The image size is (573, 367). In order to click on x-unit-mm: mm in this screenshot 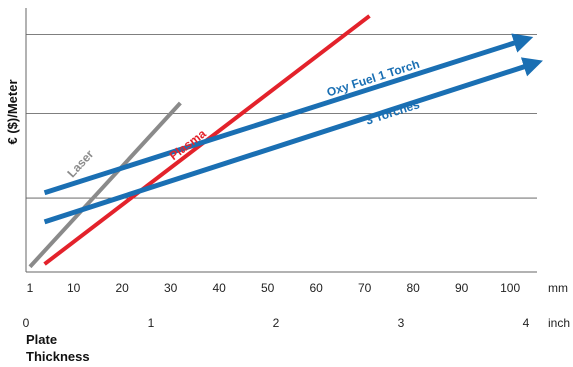, I will do `click(558, 288)`.